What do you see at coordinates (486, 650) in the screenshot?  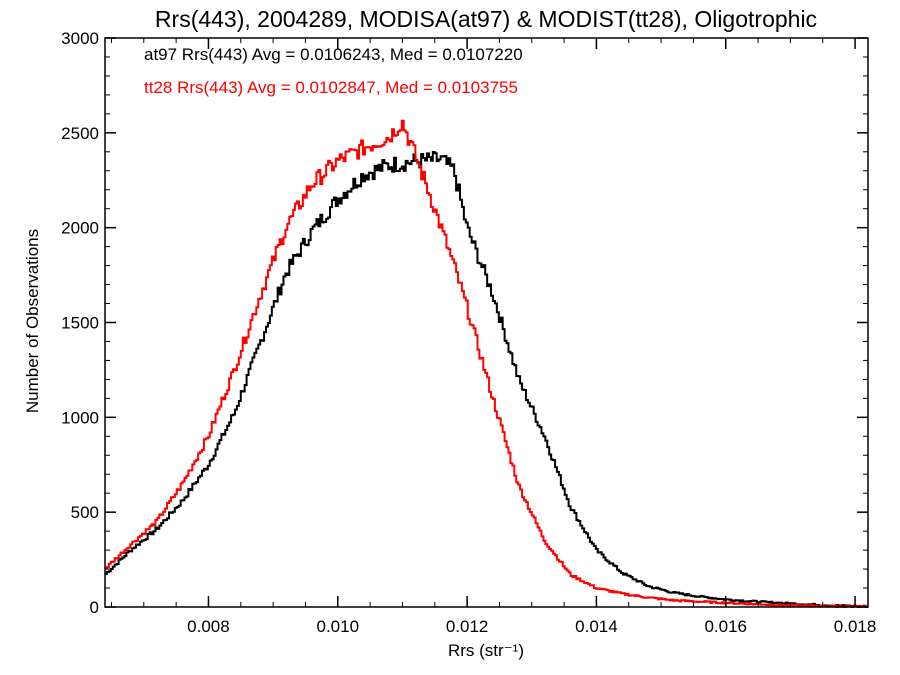 I see `x-axis-label: Rrs (str⁻¹)` at bounding box center [486, 650].